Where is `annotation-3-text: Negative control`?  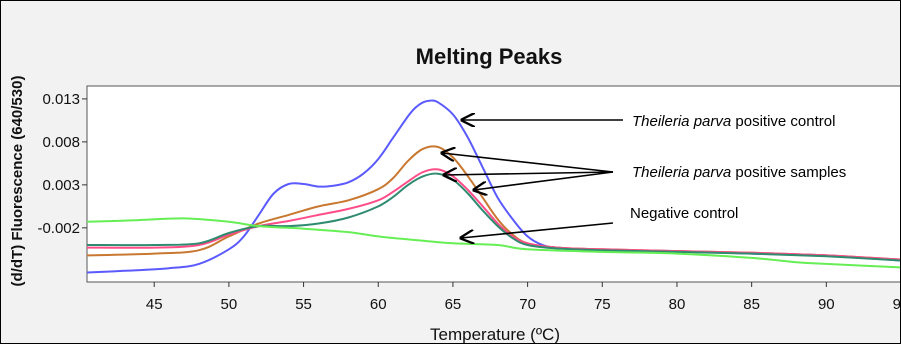
annotation-3-text: Negative control is located at coordinates (684, 213).